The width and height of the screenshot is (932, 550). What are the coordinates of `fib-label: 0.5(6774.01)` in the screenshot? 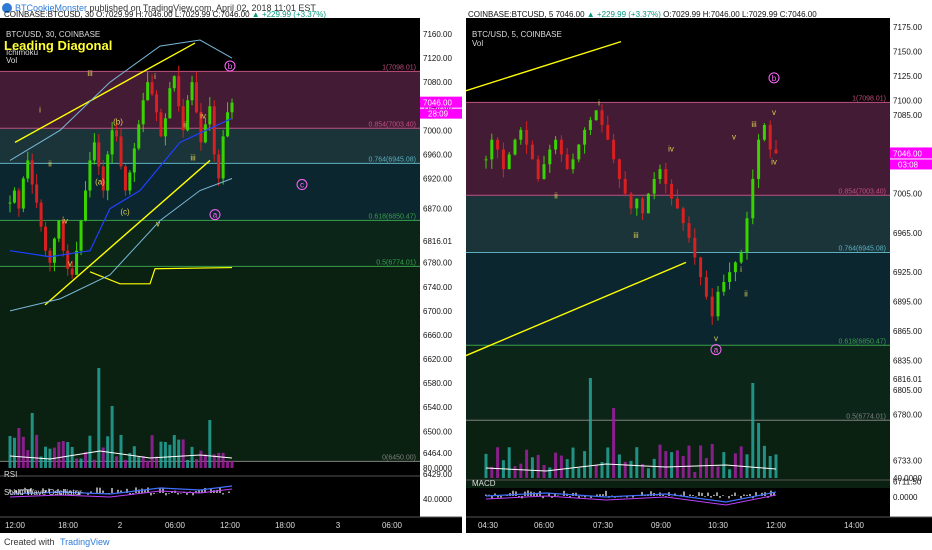 It's located at (866, 416).